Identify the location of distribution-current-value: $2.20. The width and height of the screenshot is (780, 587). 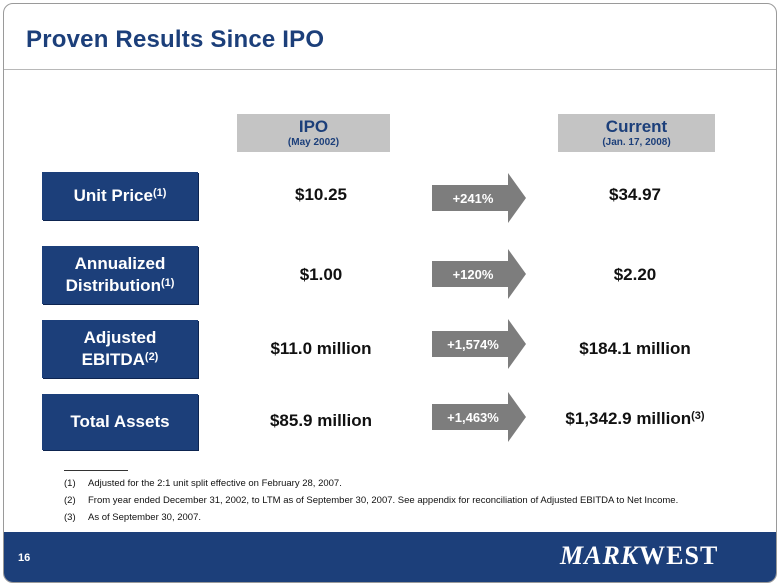
(635, 275).